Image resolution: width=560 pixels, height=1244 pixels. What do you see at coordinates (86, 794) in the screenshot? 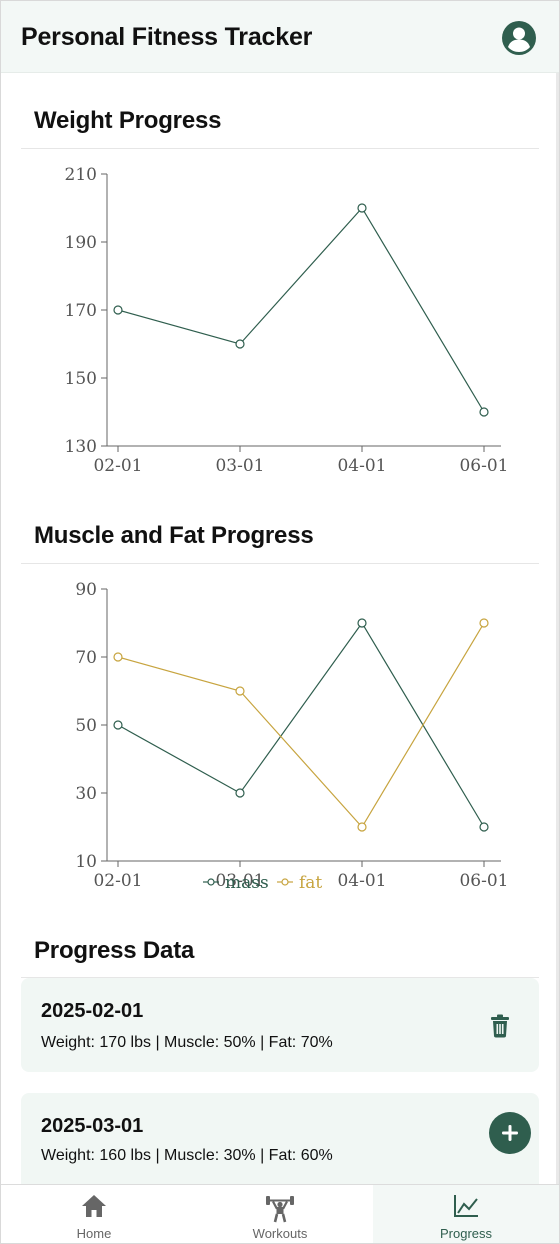
I see `y-tick-label: 30` at bounding box center [86, 794].